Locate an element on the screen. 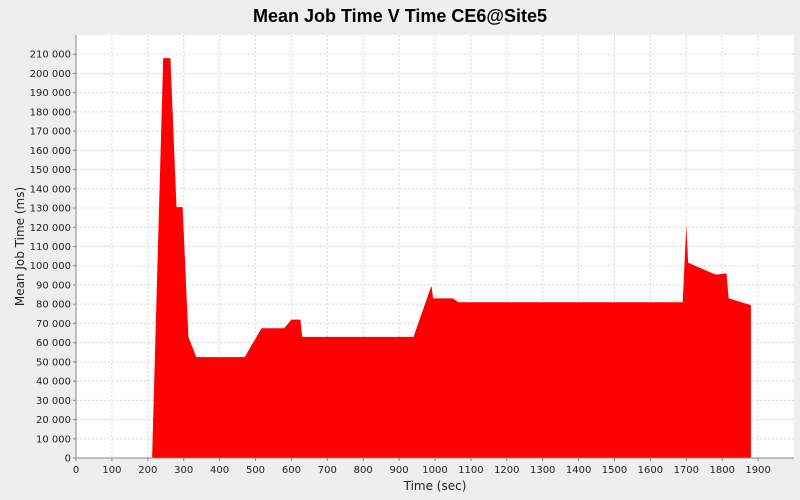 The height and width of the screenshot is (500, 800). x-tick-label: 1600 is located at coordinates (650, 470).